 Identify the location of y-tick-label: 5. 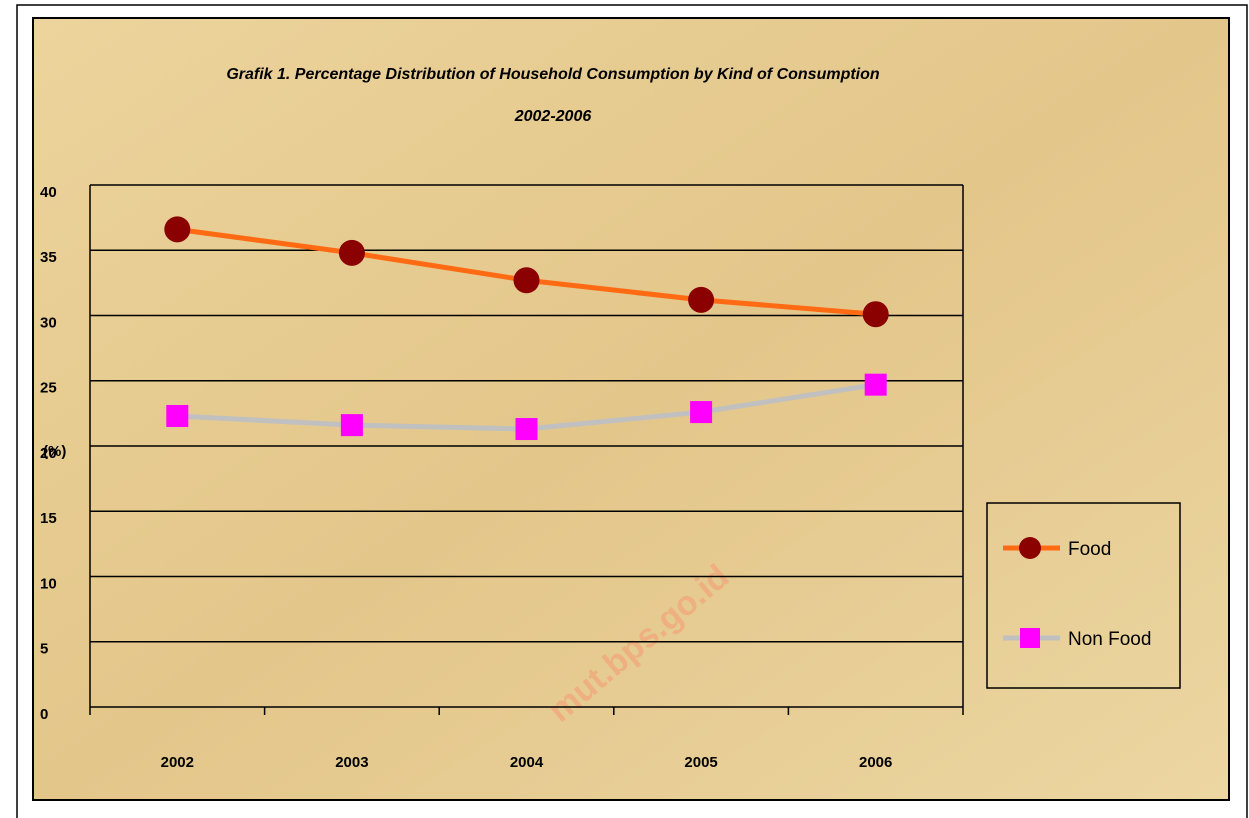
(44, 649).